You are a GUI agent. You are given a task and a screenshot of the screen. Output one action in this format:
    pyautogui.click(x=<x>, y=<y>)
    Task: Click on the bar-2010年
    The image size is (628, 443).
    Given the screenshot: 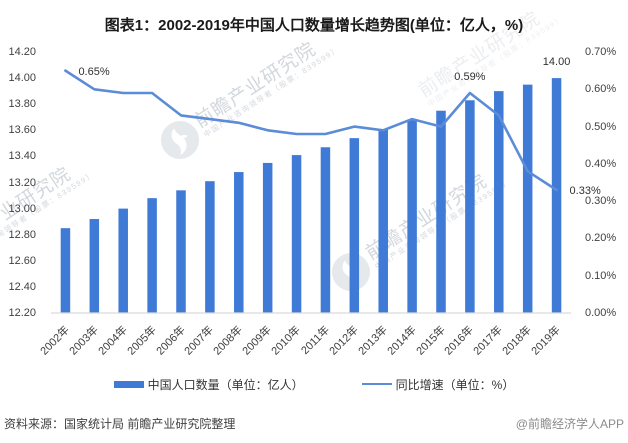 What is the action you would take?
    pyautogui.click(x=296, y=234)
    